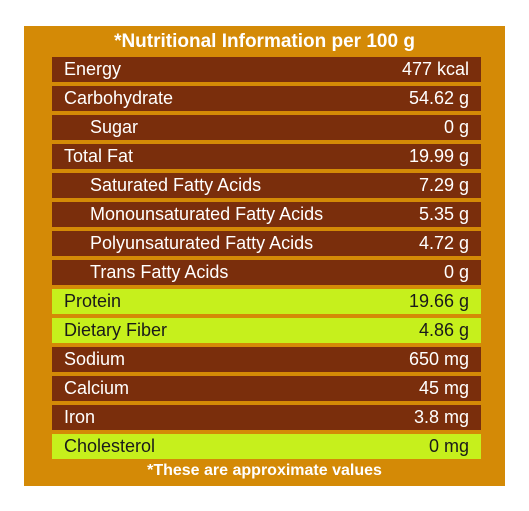 This screenshot has width=529, height=511. What do you see at coordinates (438, 156) in the screenshot?
I see `nutrient-value: 19.99 g` at bounding box center [438, 156].